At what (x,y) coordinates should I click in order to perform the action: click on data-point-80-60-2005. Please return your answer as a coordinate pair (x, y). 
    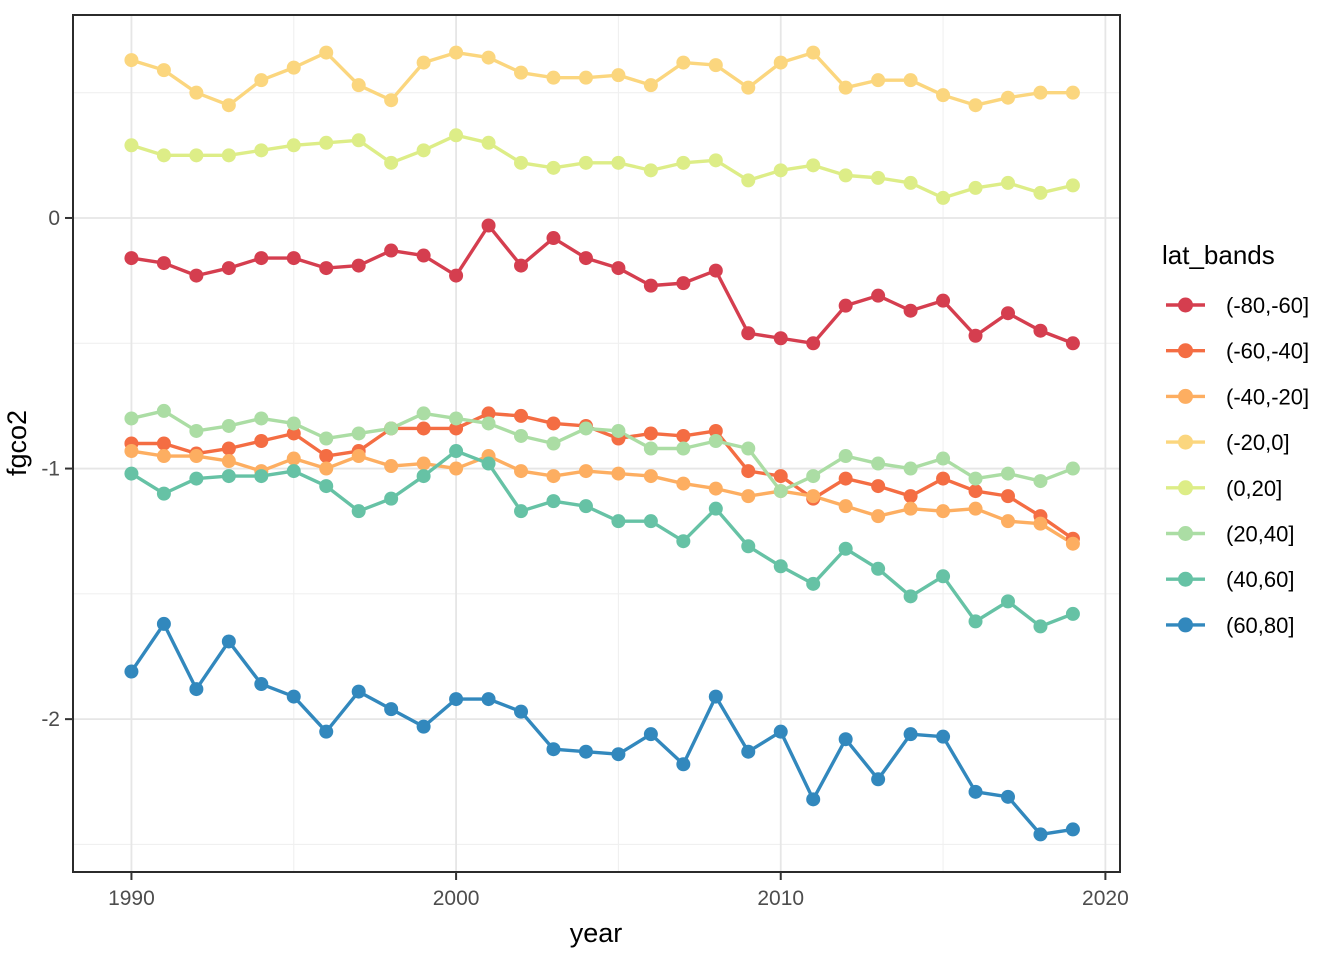
    Looking at the image, I should click on (618, 268).